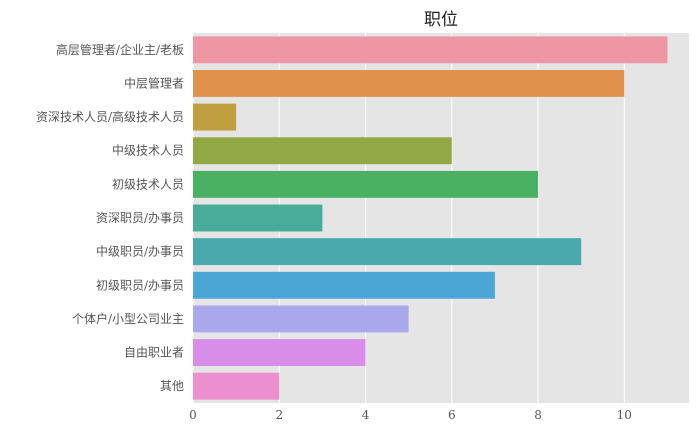  What do you see at coordinates (410, 415) in the screenshot?
I see `x-tick-labels: 0 2 4 6 8 10` at bounding box center [410, 415].